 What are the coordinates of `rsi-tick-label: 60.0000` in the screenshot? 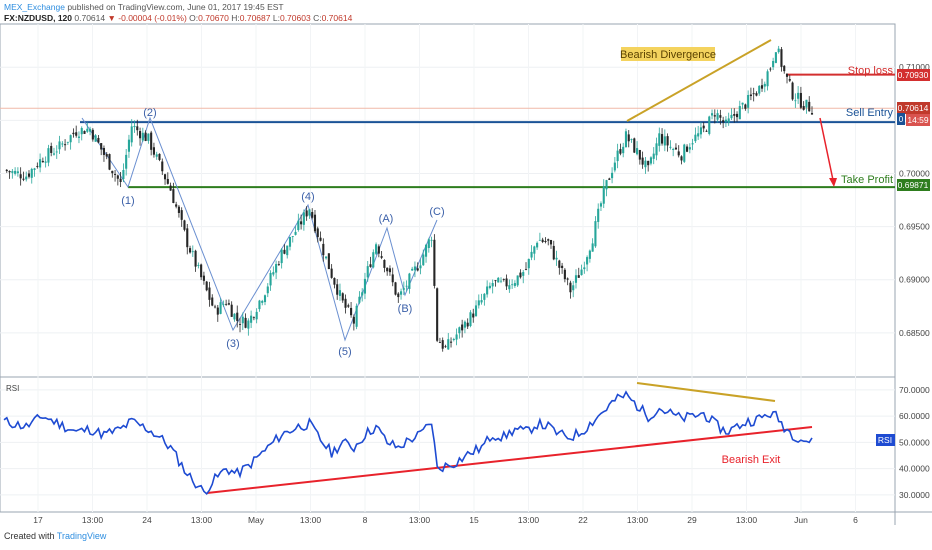 It's located at (914, 416).